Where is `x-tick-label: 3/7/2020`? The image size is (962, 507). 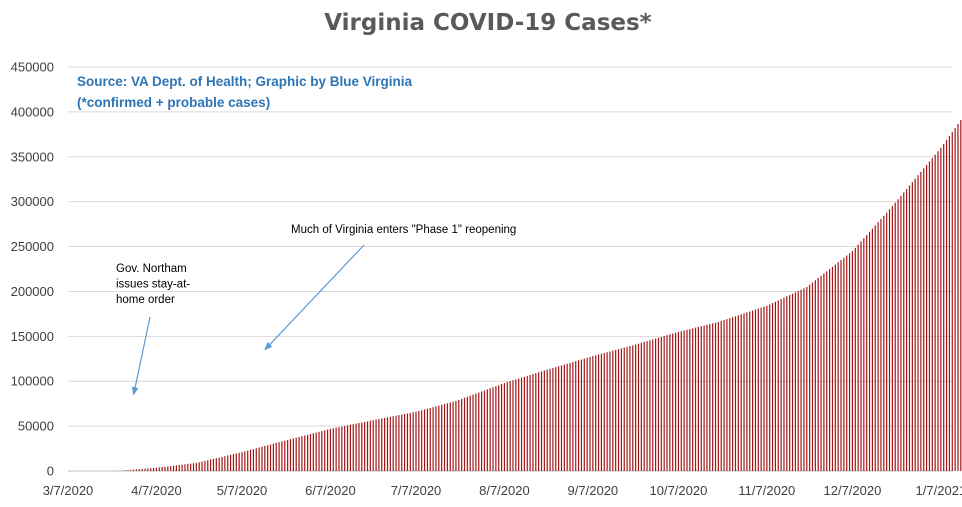 x-tick-label: 3/7/2020 is located at coordinates (68, 490).